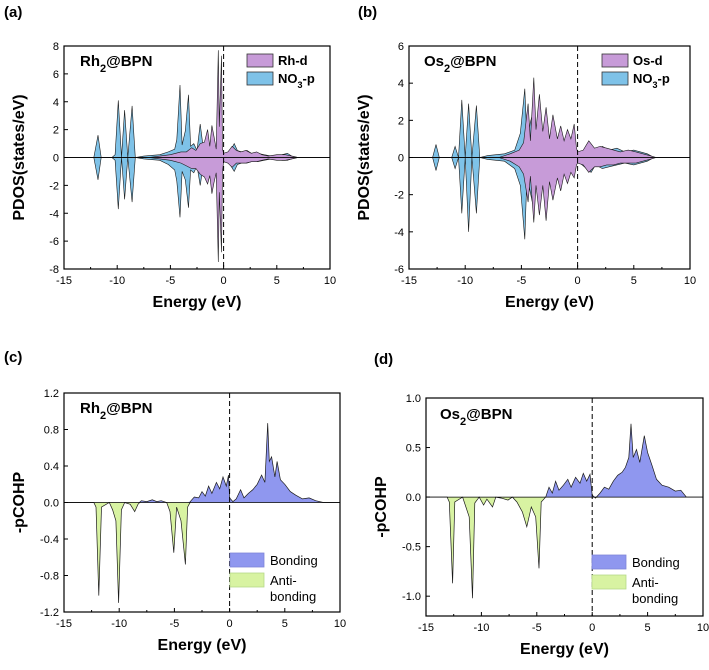 This screenshot has height=670, width=709. What do you see at coordinates (197, 121) in the screenshot?
I see `pdos-area-blue-up` at bounding box center [197, 121].